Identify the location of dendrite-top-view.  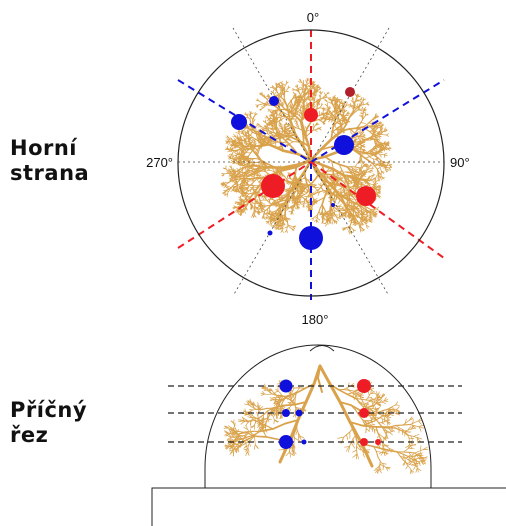
(306, 156).